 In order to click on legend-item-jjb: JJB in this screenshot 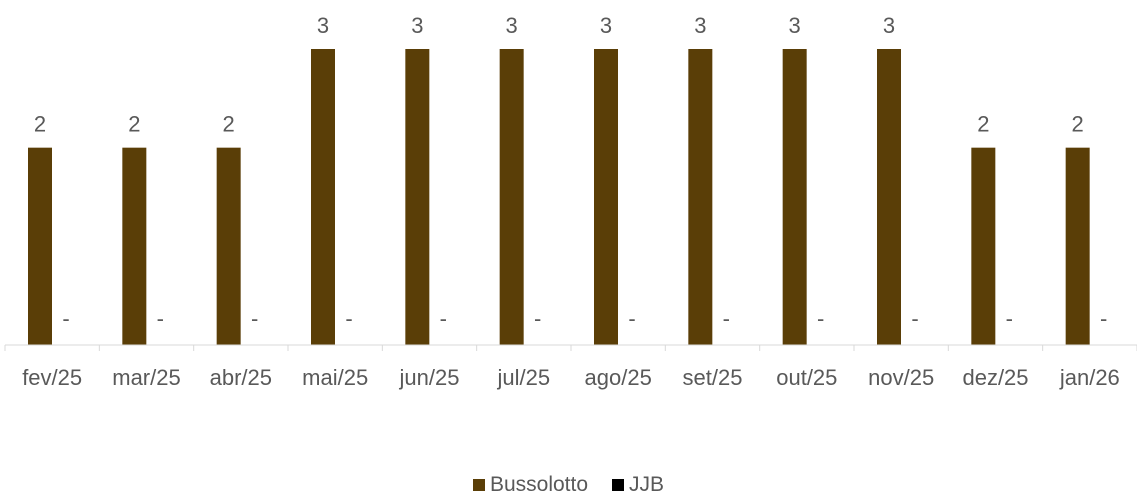, I will do `click(638, 485)`.